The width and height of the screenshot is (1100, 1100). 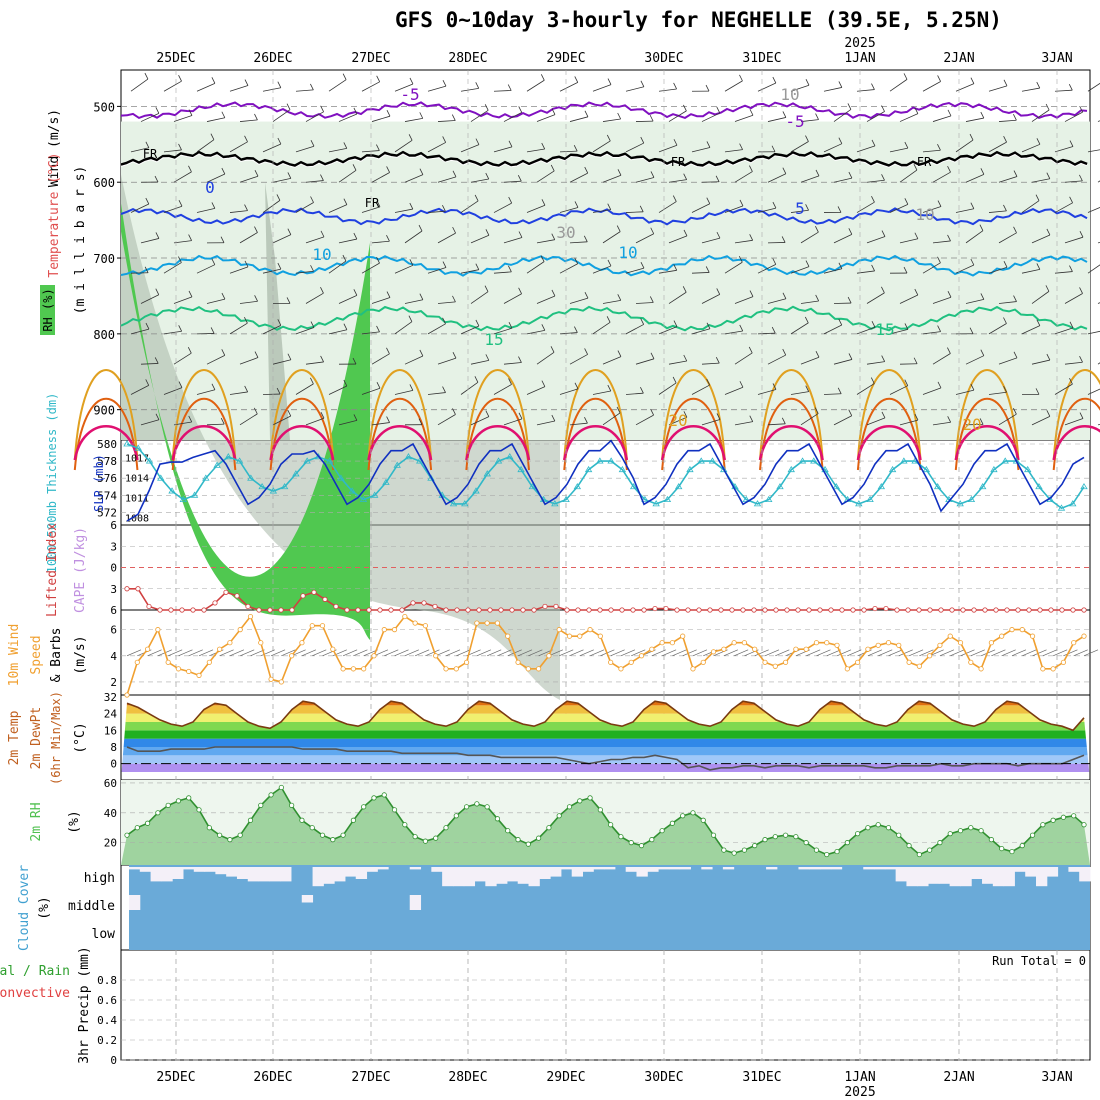 What do you see at coordinates (971, 424) in the screenshot?
I see `contour-label: 20` at bounding box center [971, 424].